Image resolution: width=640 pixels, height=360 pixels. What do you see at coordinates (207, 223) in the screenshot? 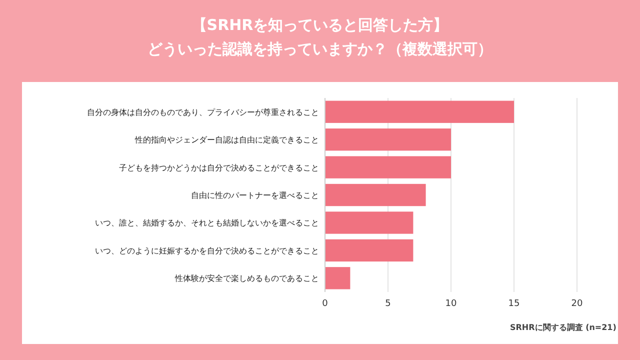
I see `y-tick-label: いつ、誰と、結婚するか、それとも結婚しないかを選べること` at bounding box center [207, 223].